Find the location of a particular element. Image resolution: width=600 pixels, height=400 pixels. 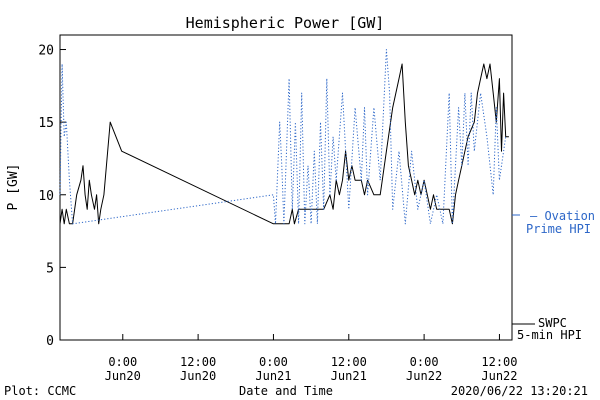

y-tick-label-3: 15 is located at coordinates (46, 123).